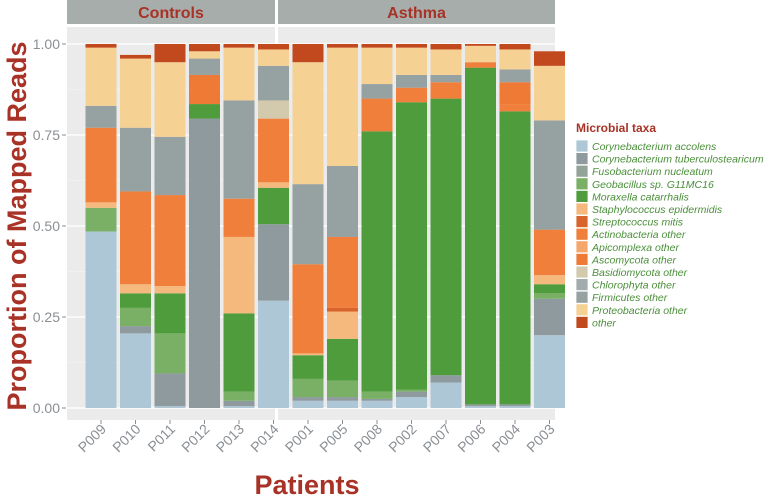  I want to click on bar-segment-P014-corynebacterium-tuberculostearicum, so click(273, 262).